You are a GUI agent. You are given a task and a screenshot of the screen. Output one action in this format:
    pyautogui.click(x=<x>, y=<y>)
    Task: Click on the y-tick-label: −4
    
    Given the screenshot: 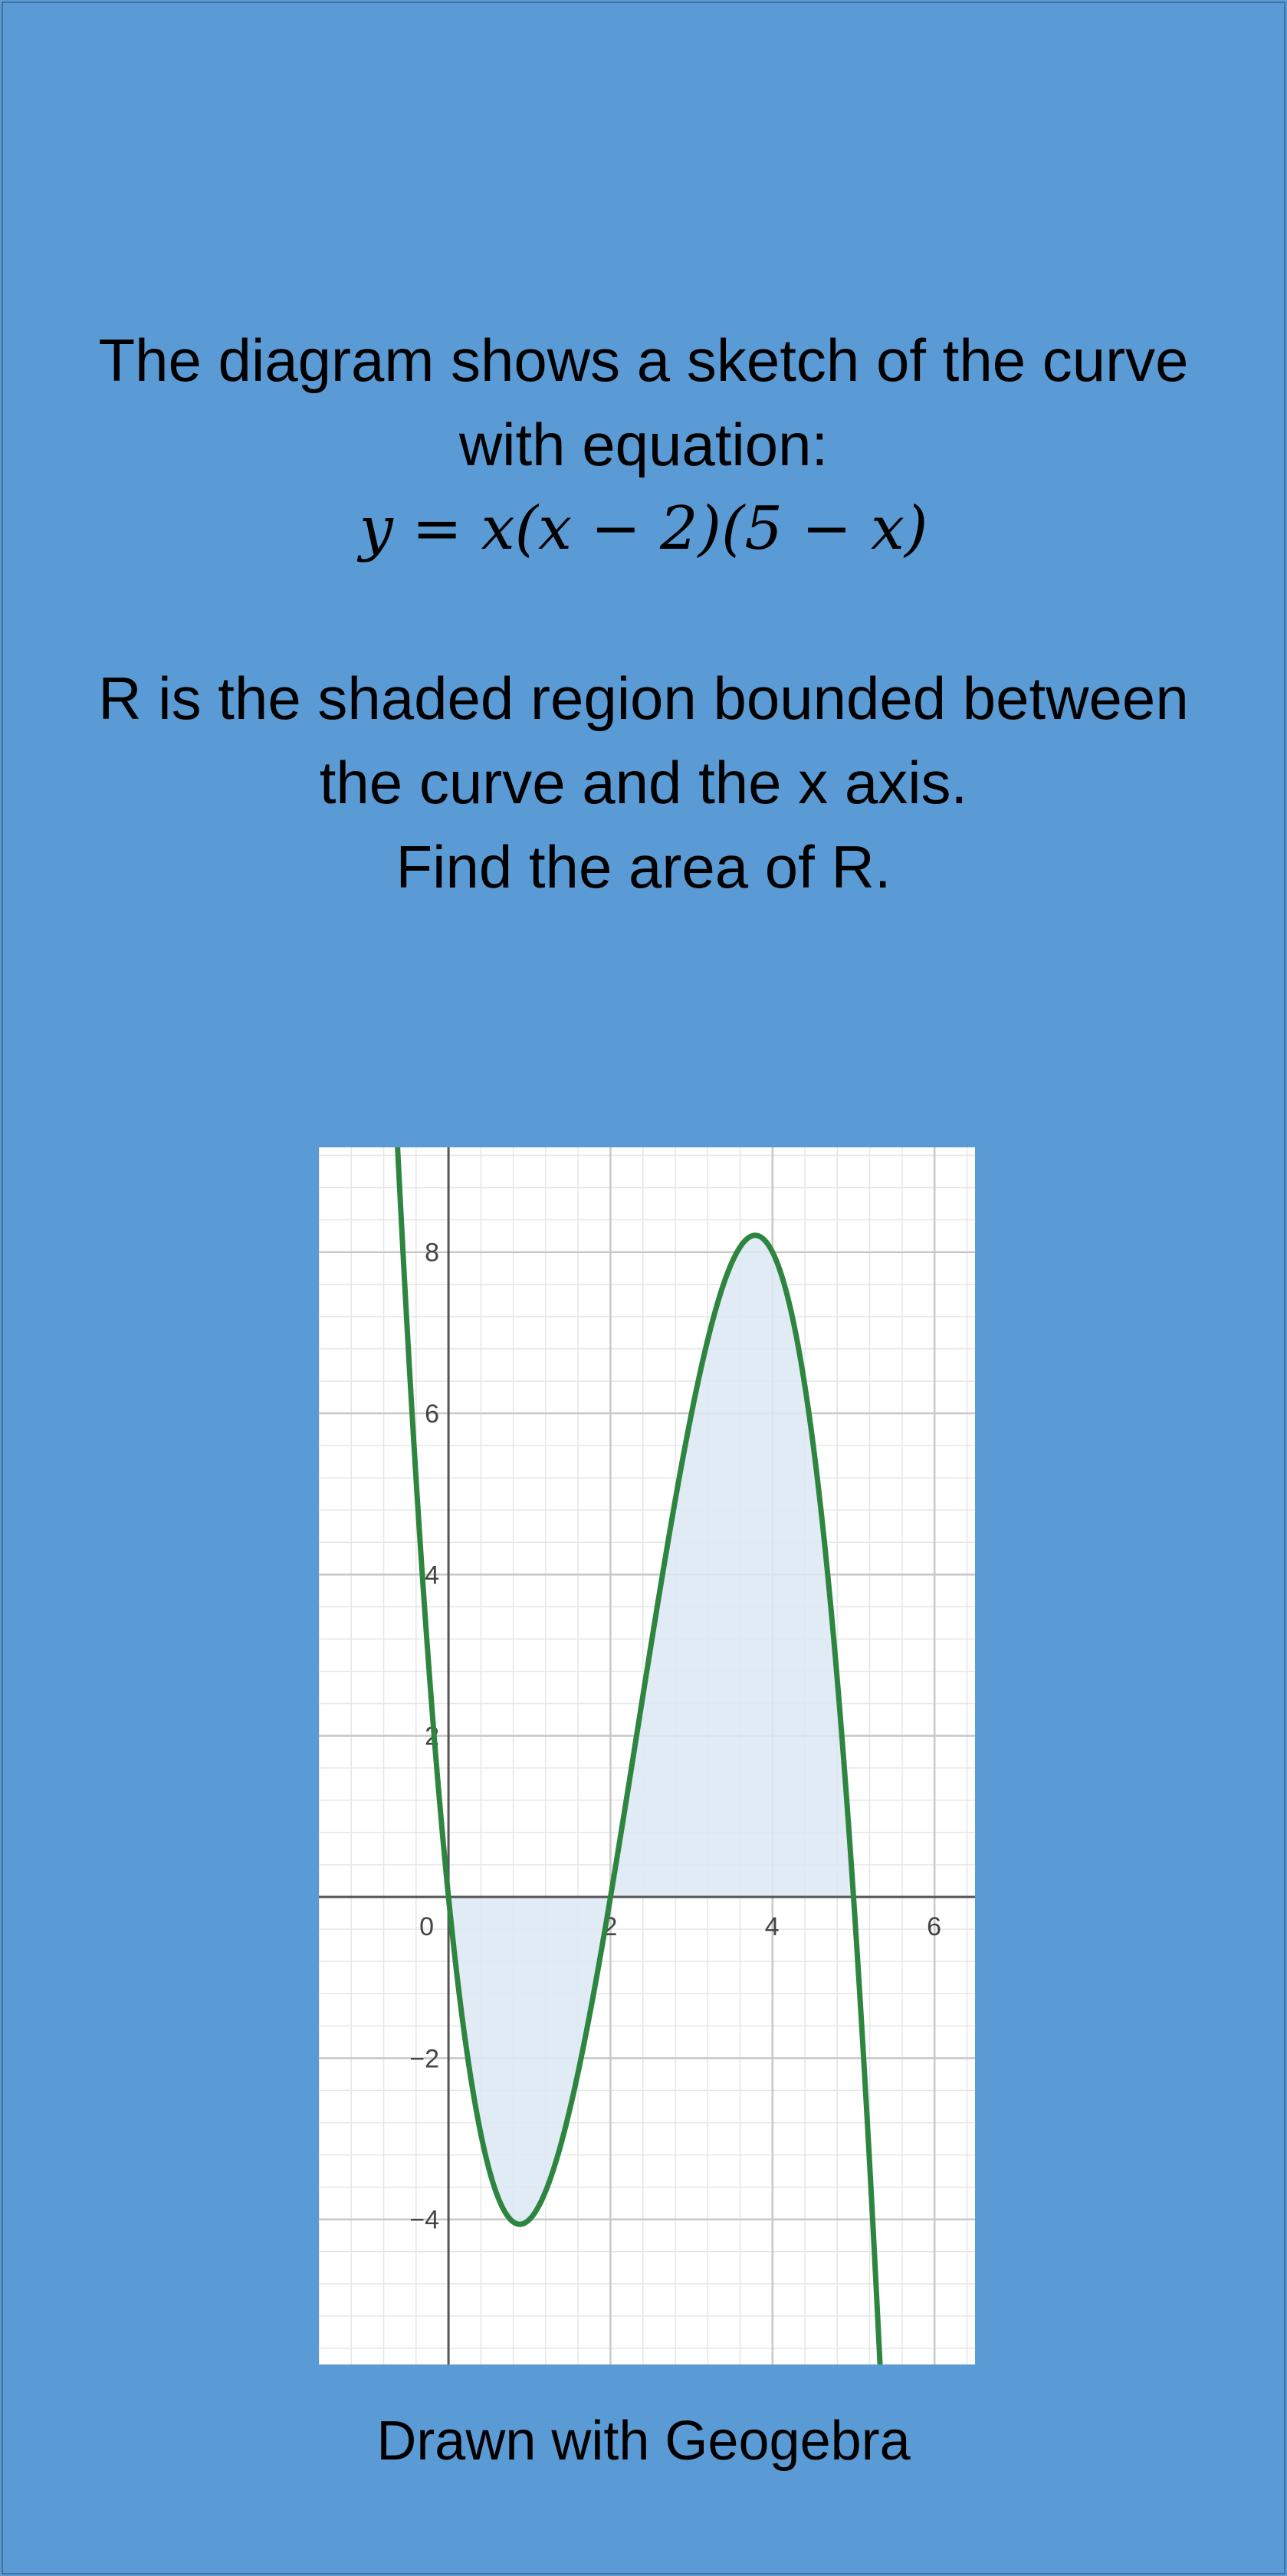 What is the action you would take?
    pyautogui.click(x=424, y=2220)
    